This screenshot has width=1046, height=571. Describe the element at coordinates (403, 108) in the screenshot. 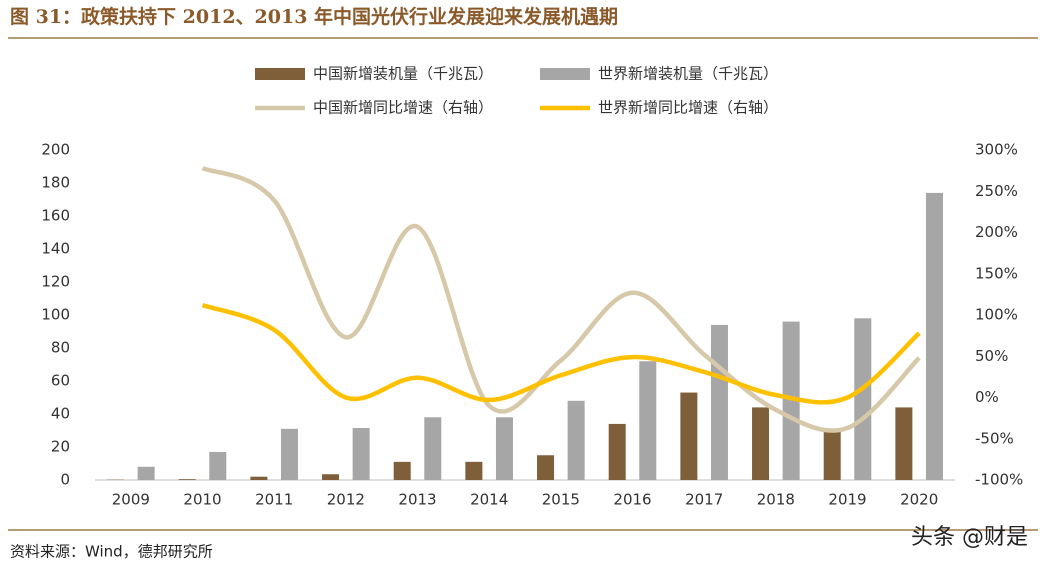

I see `legend-label: 中国新增同比增速（右轴）` at that location.